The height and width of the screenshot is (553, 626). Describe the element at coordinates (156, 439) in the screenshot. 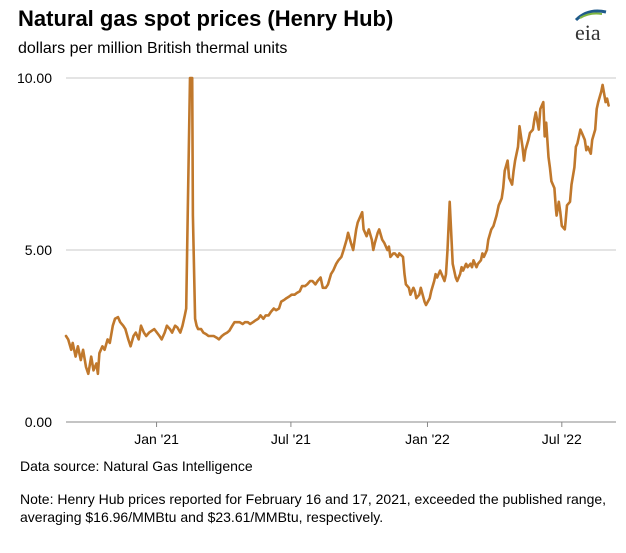

I see `x-tick-label: Jan '21` at that location.